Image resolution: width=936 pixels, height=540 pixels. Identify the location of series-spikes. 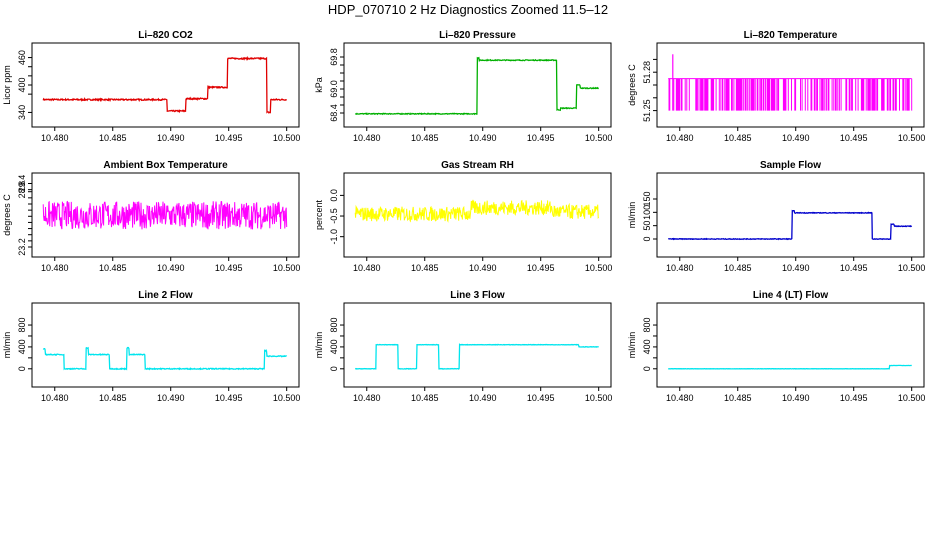
(790, 94).